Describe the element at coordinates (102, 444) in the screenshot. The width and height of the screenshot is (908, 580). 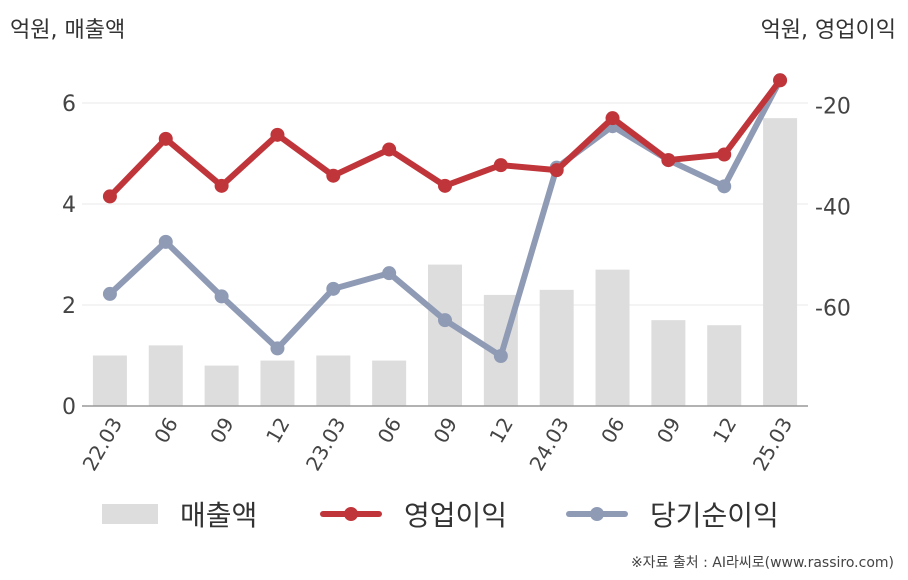
I see `x-tick-label: 22.03` at that location.